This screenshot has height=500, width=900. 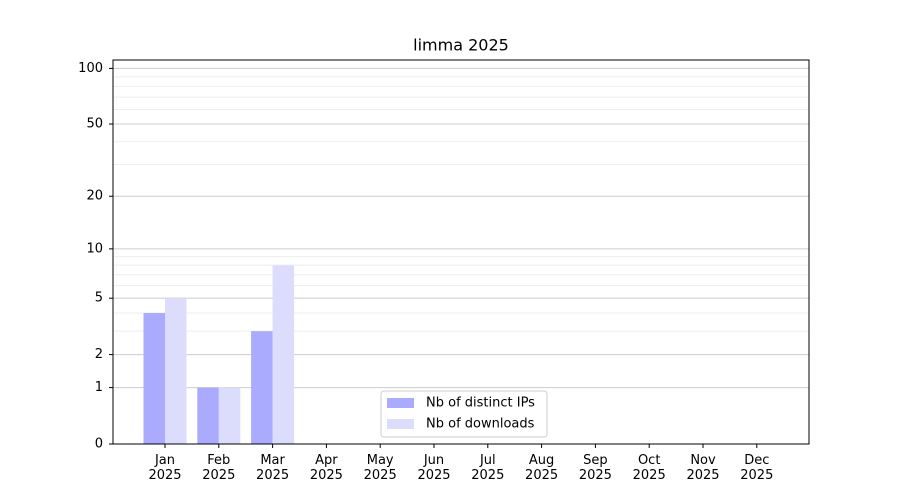 I want to click on x-tick-label: Mar 2025, so click(x=273, y=468).